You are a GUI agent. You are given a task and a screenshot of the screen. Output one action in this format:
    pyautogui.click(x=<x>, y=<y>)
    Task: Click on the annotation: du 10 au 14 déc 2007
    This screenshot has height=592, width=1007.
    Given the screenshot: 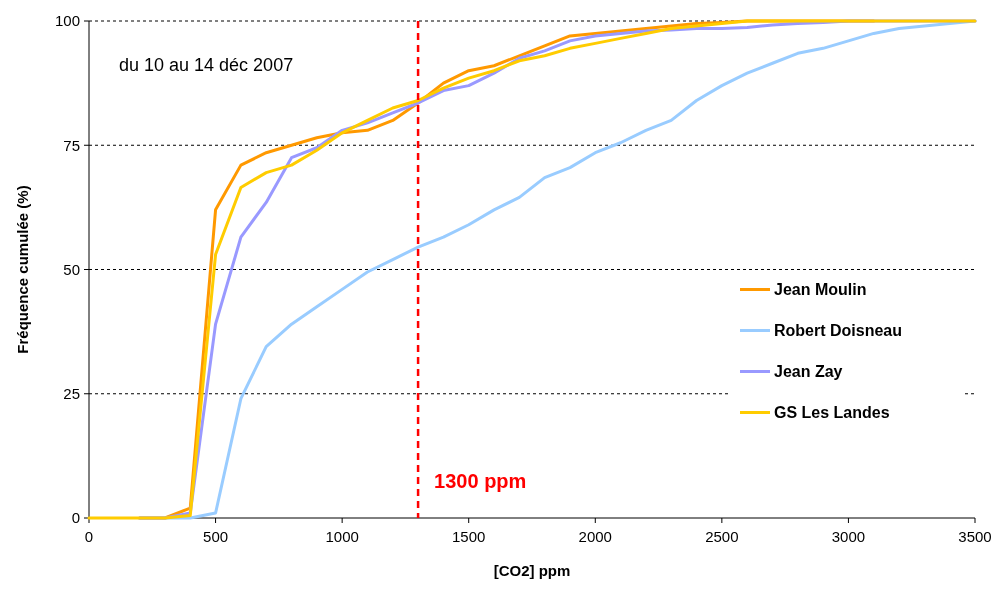 What is the action you would take?
    pyautogui.click(x=206, y=65)
    